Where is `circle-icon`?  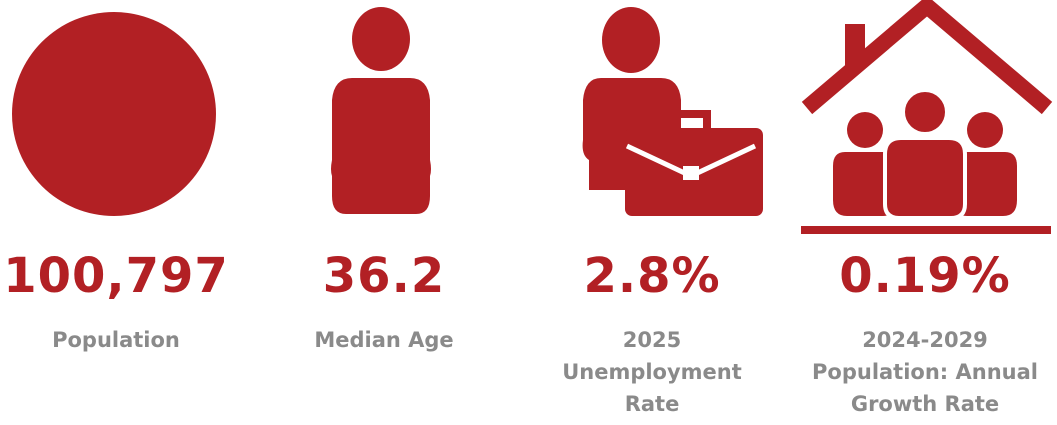
circle-icon is located at coordinates (114, 114).